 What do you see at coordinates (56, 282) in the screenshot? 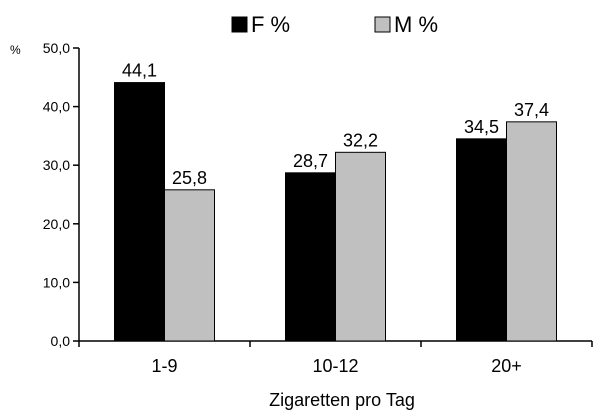
I see `y-tick-label: 10,0` at bounding box center [56, 282].